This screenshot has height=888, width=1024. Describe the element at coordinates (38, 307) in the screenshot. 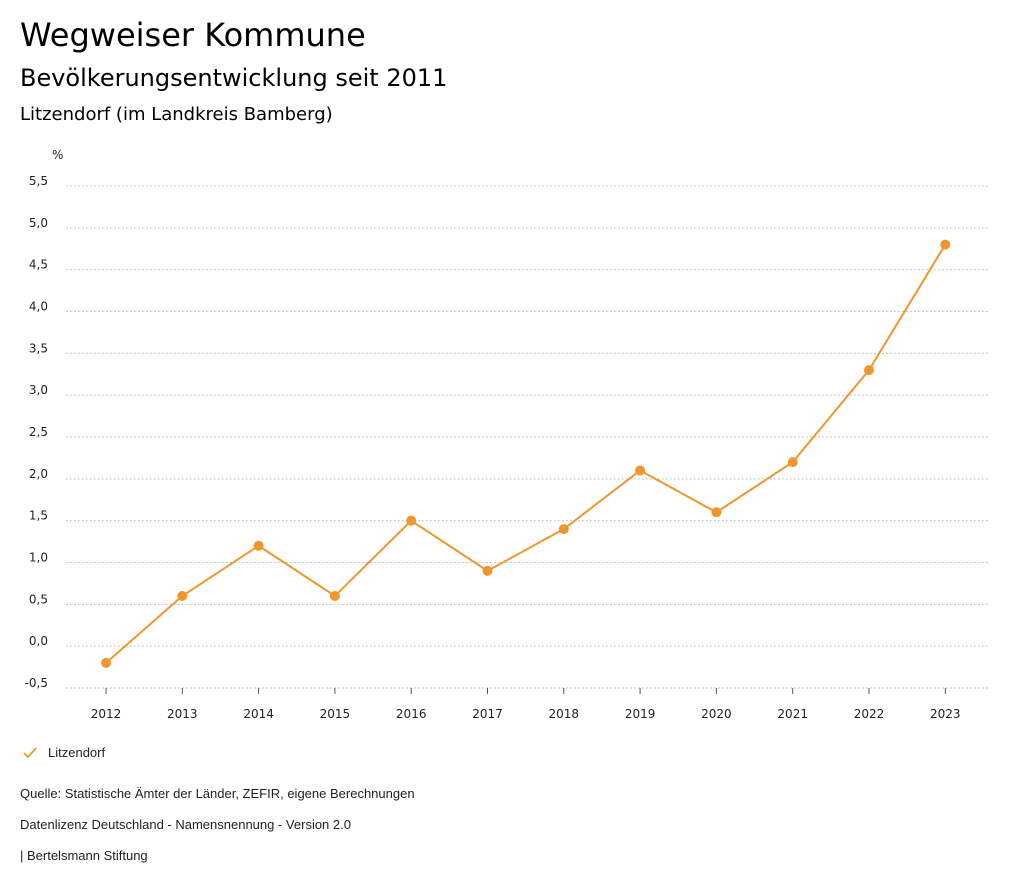

I see `y-tick-label: 4,0` at that location.